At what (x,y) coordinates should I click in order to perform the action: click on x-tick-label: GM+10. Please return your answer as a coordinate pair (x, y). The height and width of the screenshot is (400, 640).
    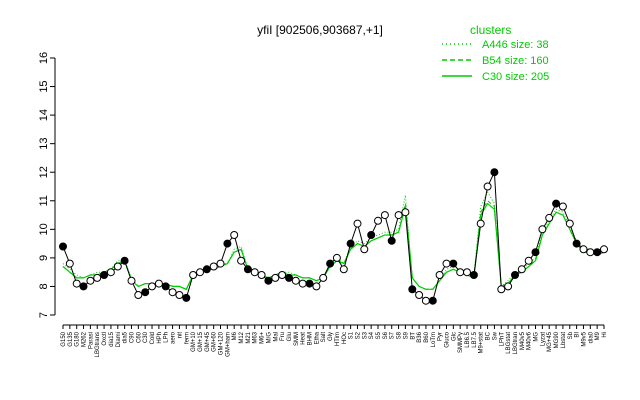
    Looking at the image, I should click on (194, 341).